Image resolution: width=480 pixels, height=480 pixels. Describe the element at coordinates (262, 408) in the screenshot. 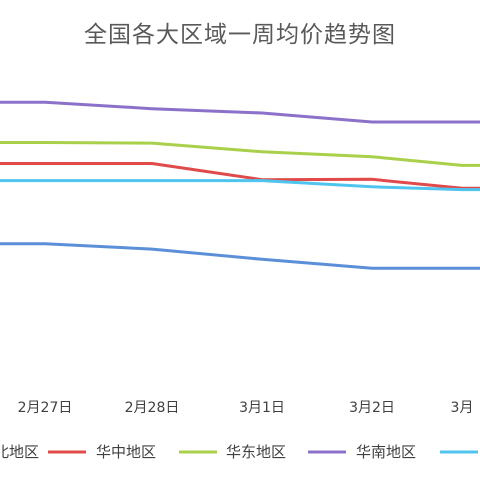

I see `x-tick-label: 3月1日` at that location.